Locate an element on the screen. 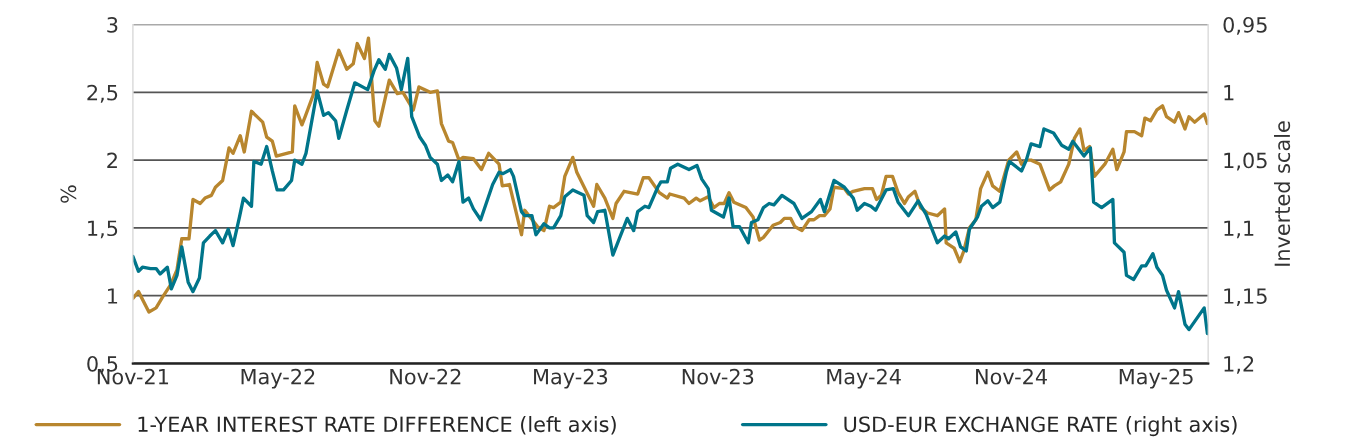 Image resolution: width=1356 pixels, height=446 pixels. legend-label: 1-YEAR INTEREST RATE DIFFERENCE (left axis) is located at coordinates (377, 425).